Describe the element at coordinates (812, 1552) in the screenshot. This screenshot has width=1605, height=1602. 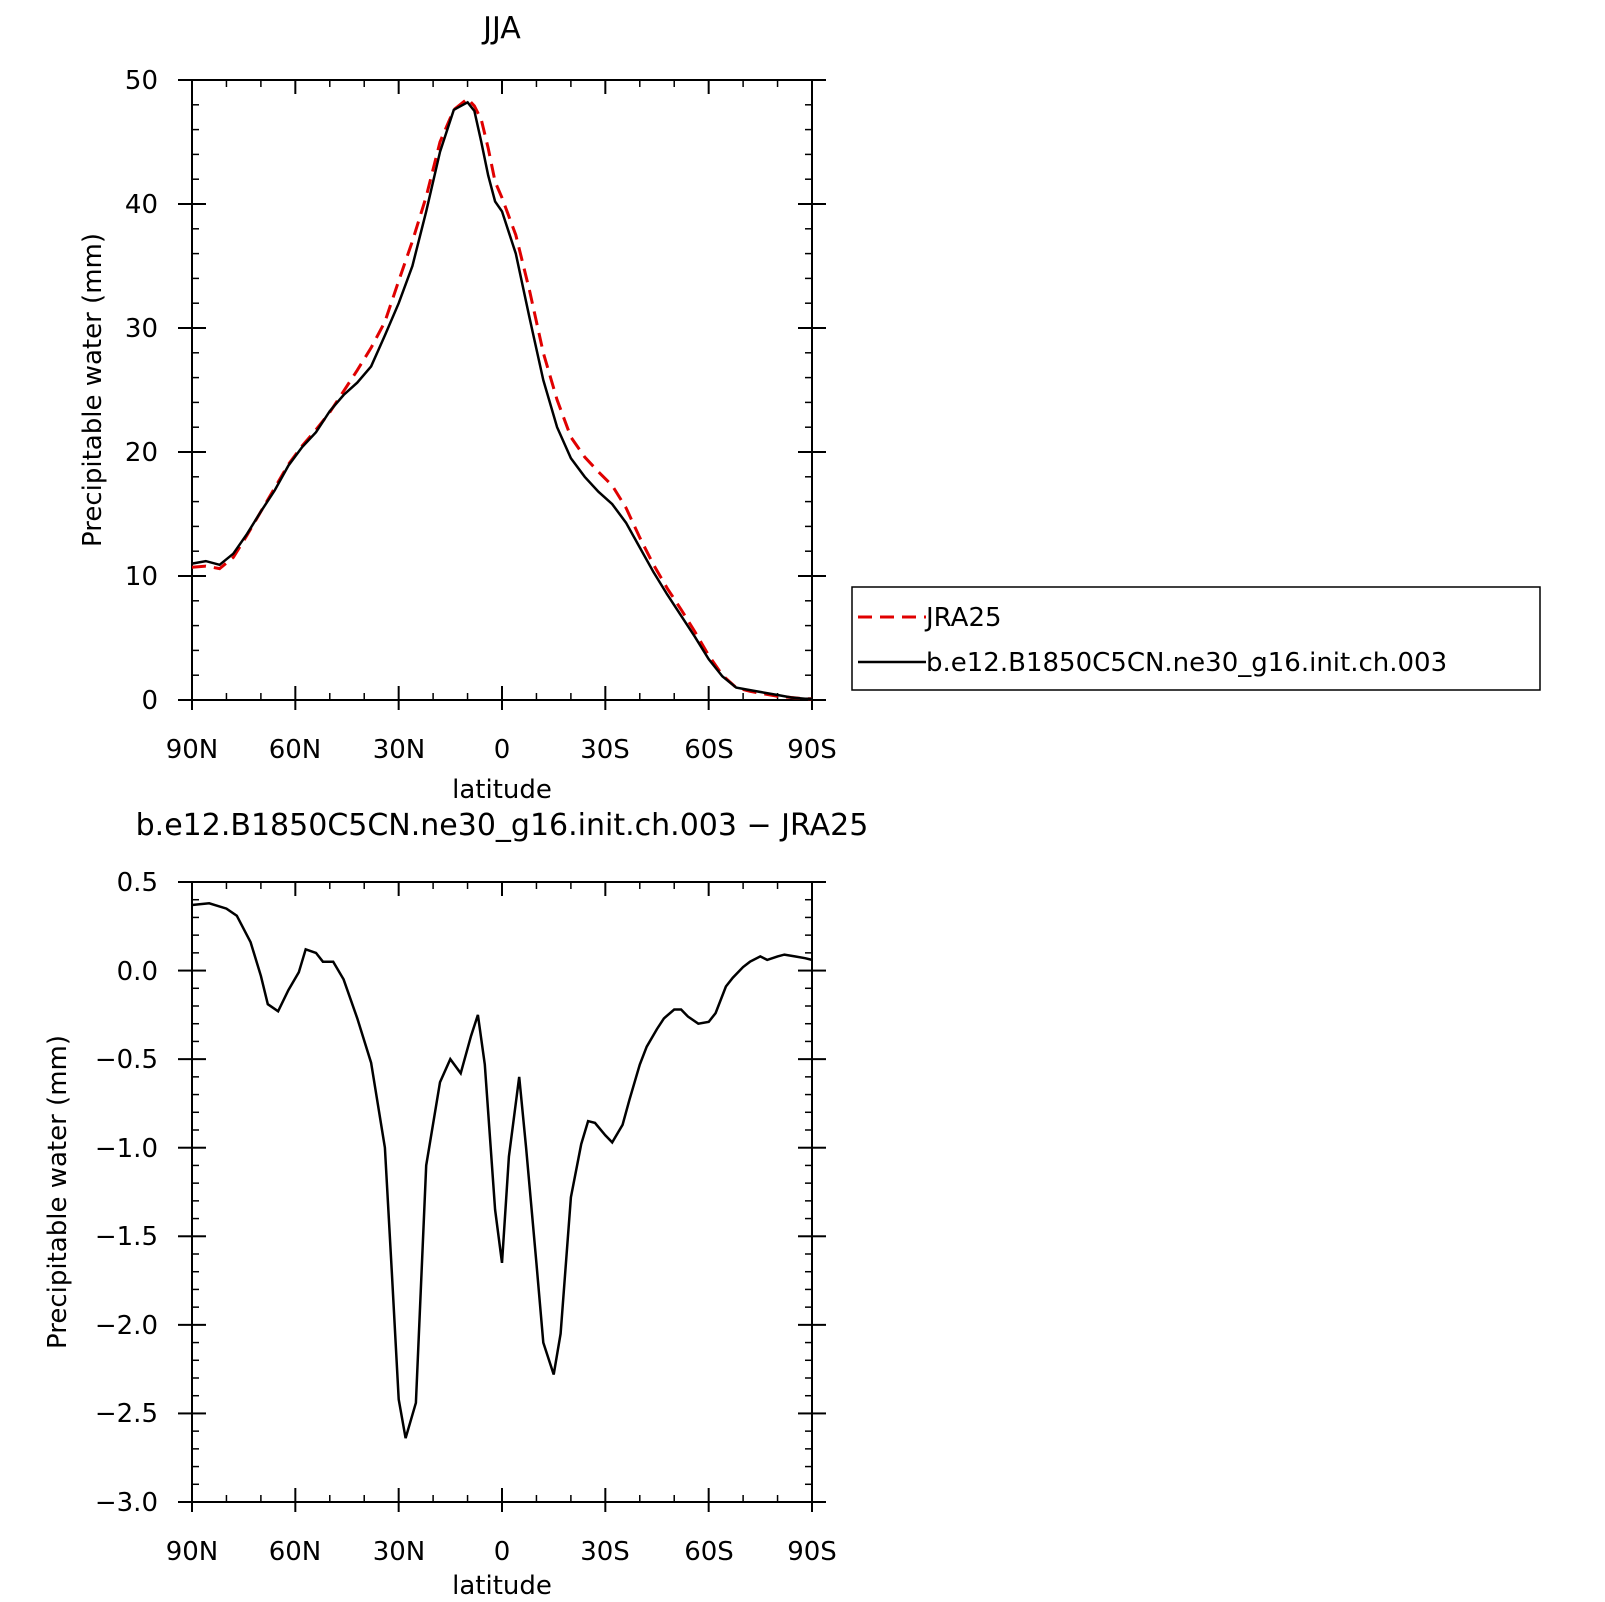
I see `bottom-x-tick-label-90s: 90S` at that location.